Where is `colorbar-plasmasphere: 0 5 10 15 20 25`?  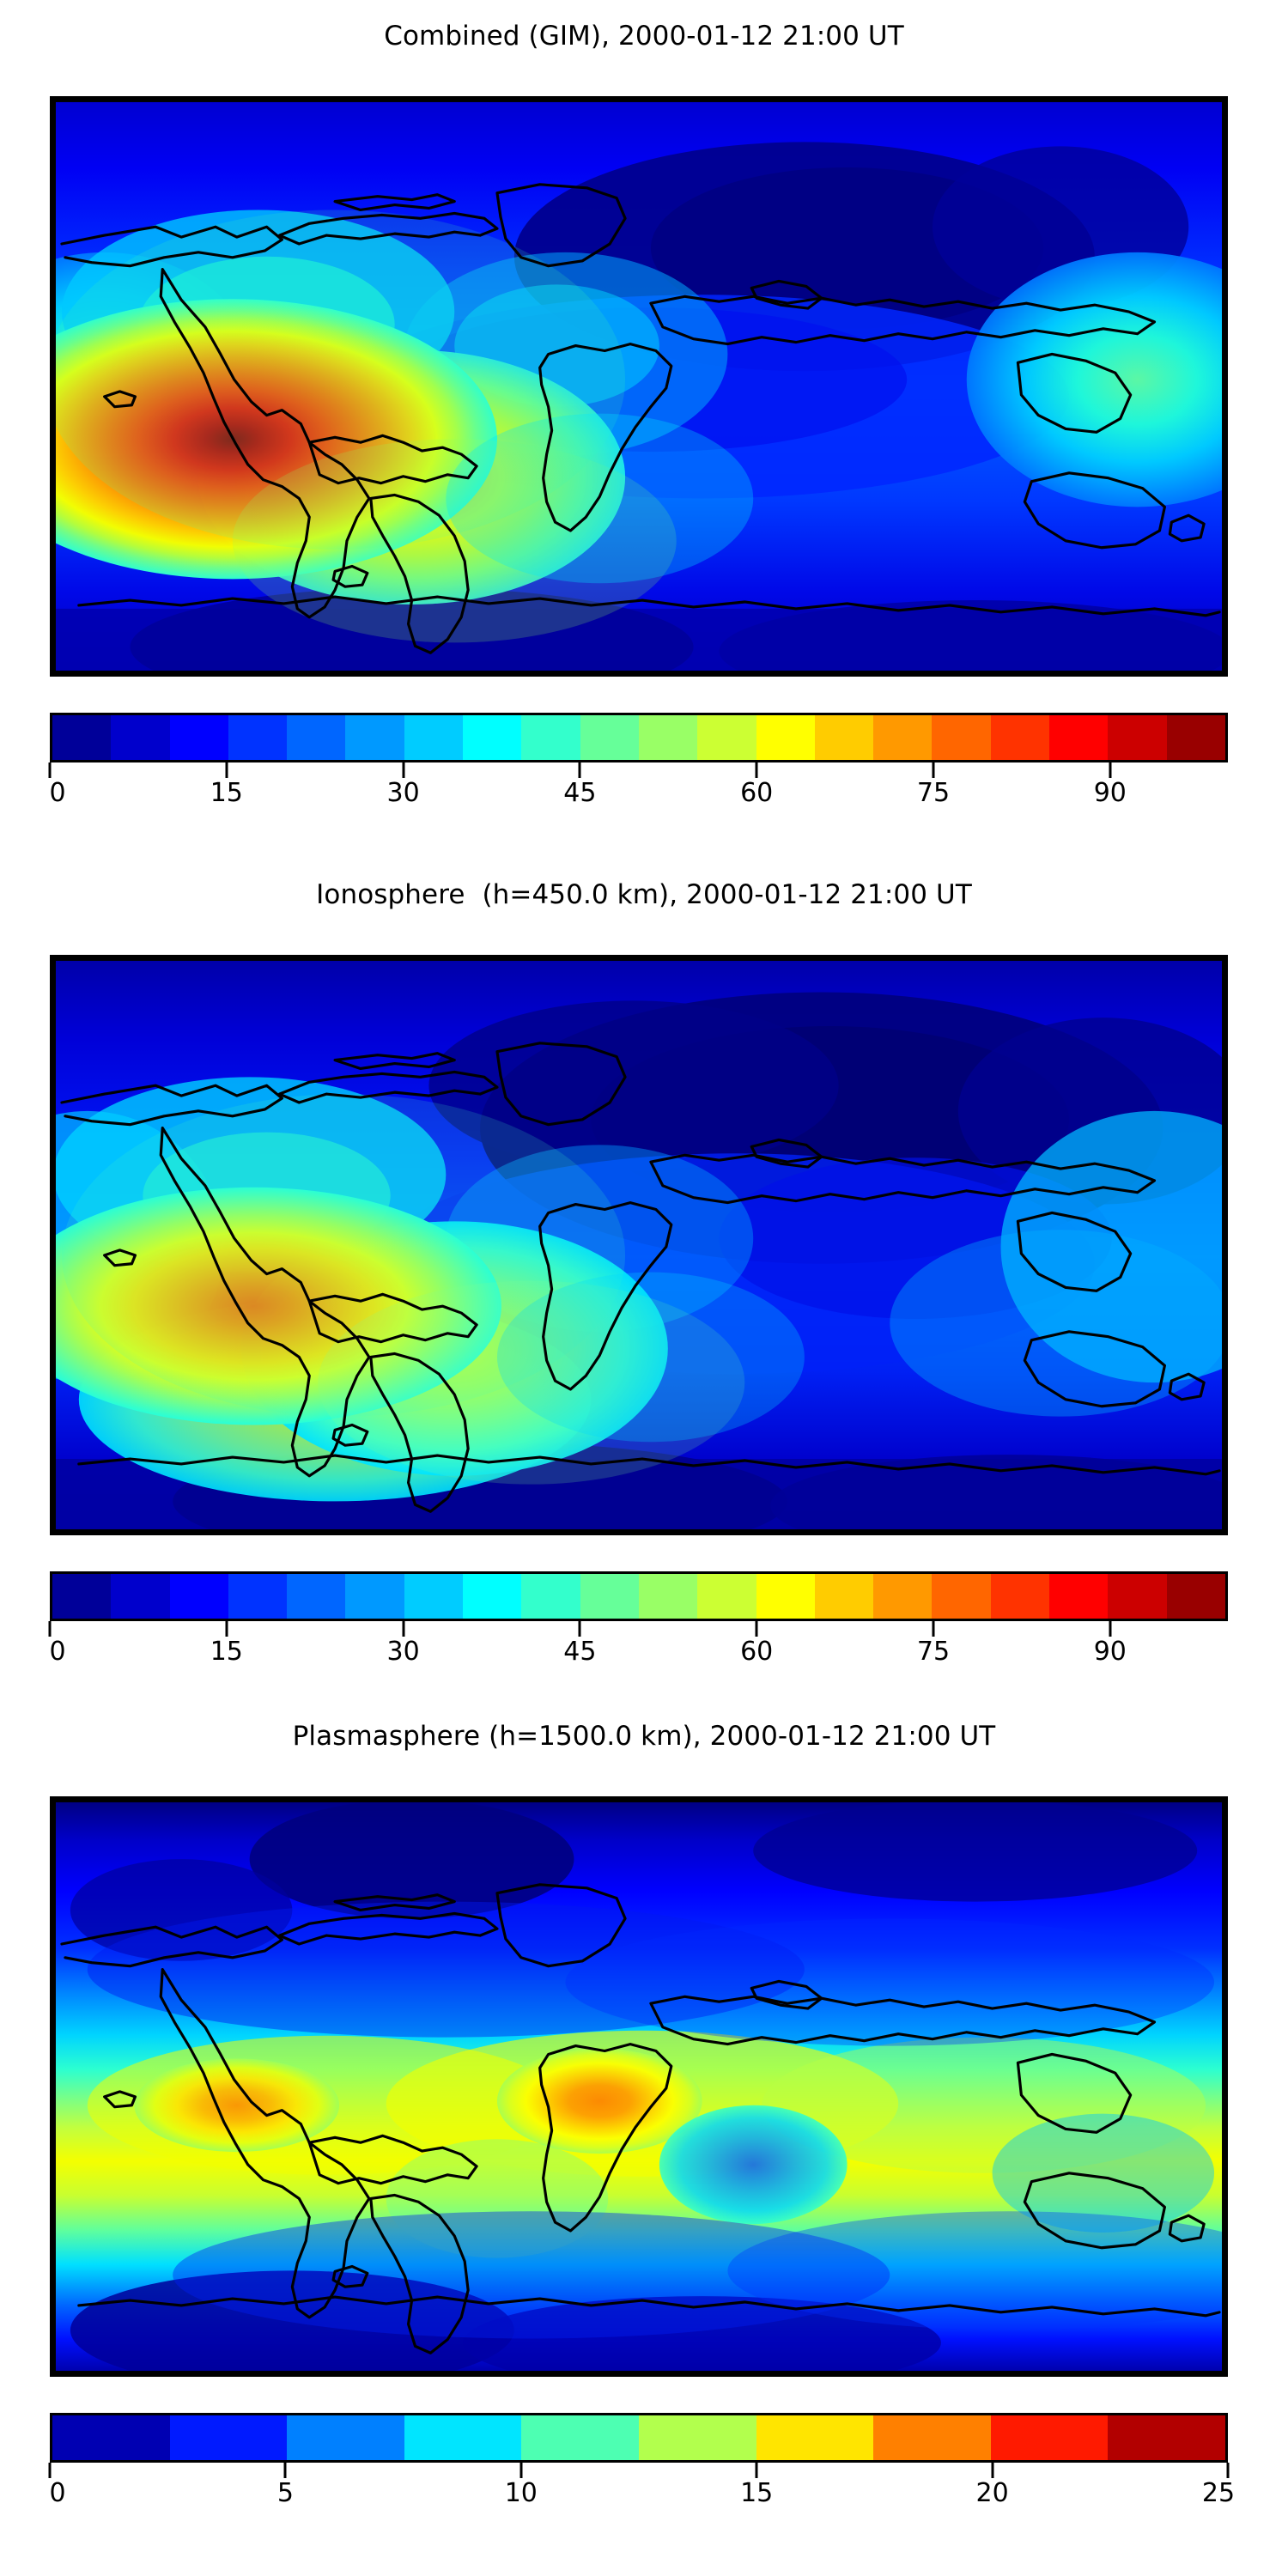
colorbar-plasmasphere: 0 5 10 15 20 25 is located at coordinates (641, 2465).